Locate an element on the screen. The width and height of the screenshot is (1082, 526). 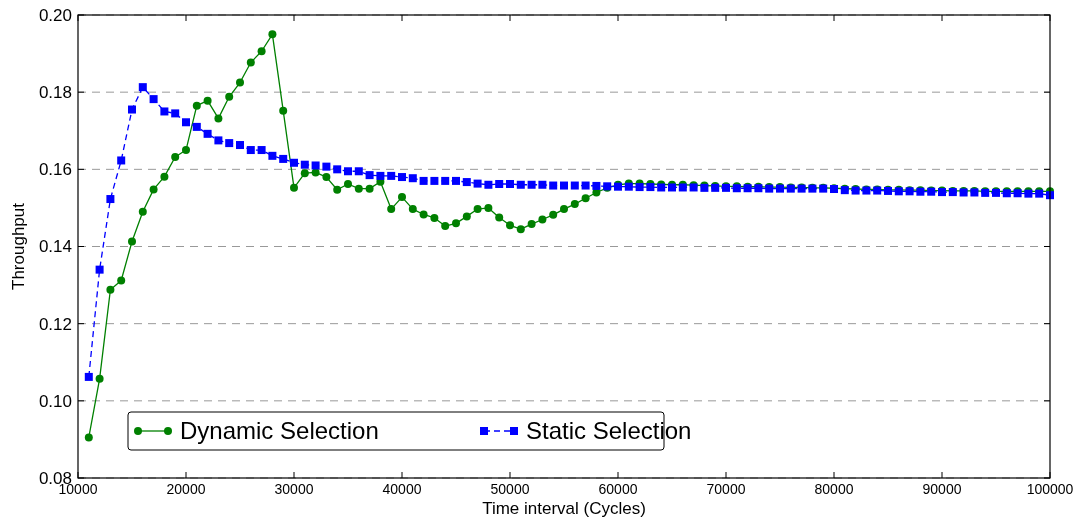
y-tick-label: 0.14 is located at coordinates (55, 247).